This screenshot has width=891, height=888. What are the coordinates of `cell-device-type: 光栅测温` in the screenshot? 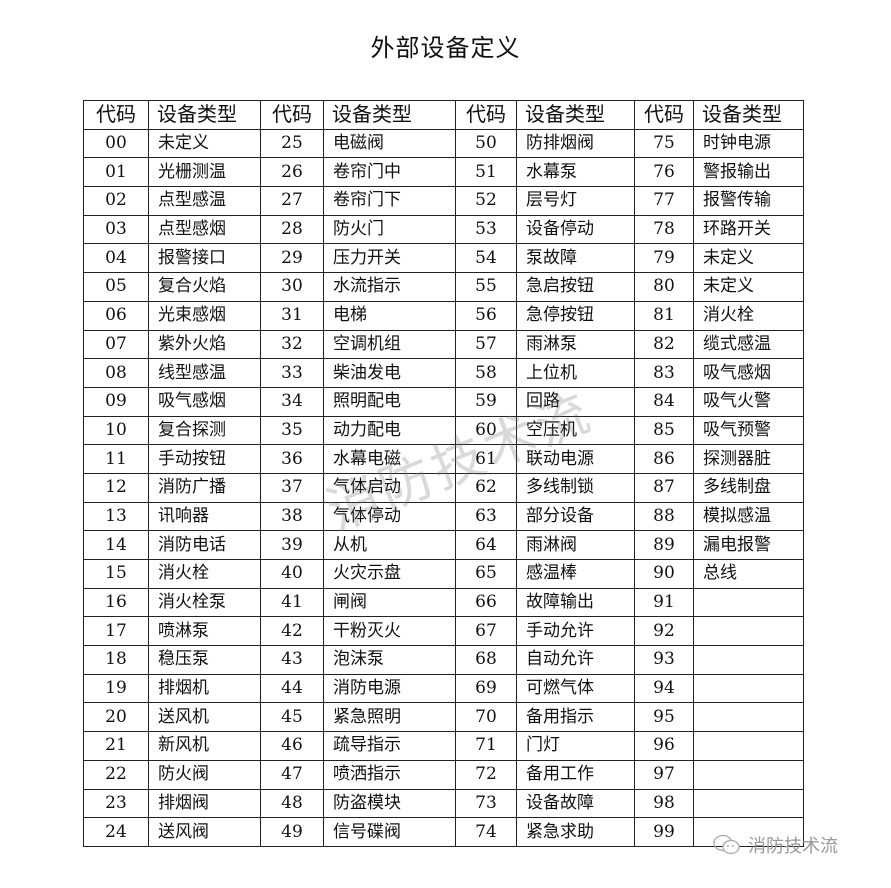 It's located at (204, 172).